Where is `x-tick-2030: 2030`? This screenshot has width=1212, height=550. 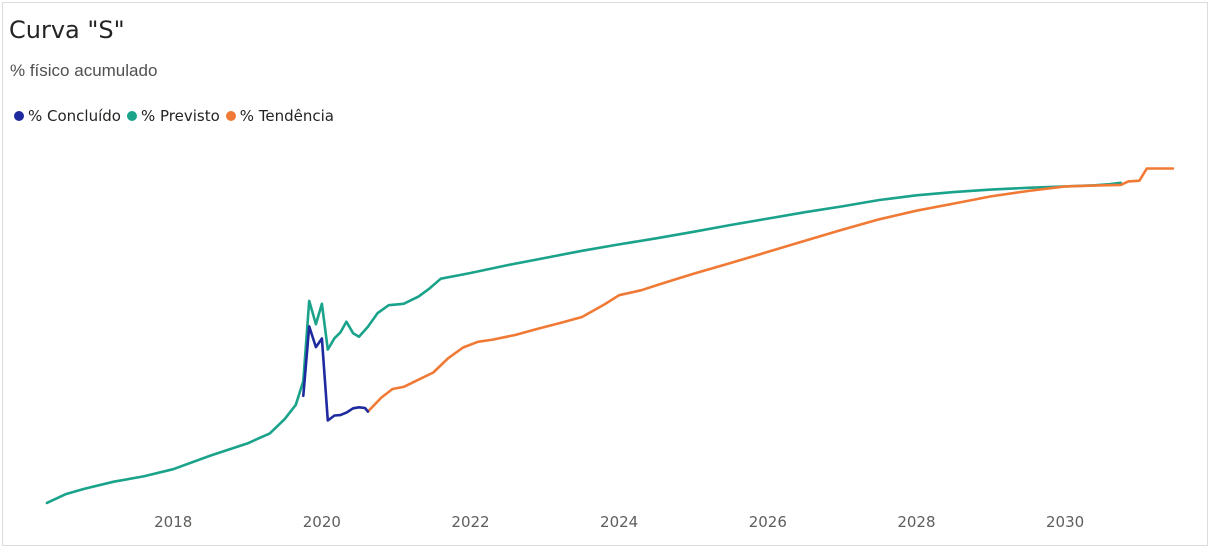
x-tick-2030: 2030 is located at coordinates (1065, 522).